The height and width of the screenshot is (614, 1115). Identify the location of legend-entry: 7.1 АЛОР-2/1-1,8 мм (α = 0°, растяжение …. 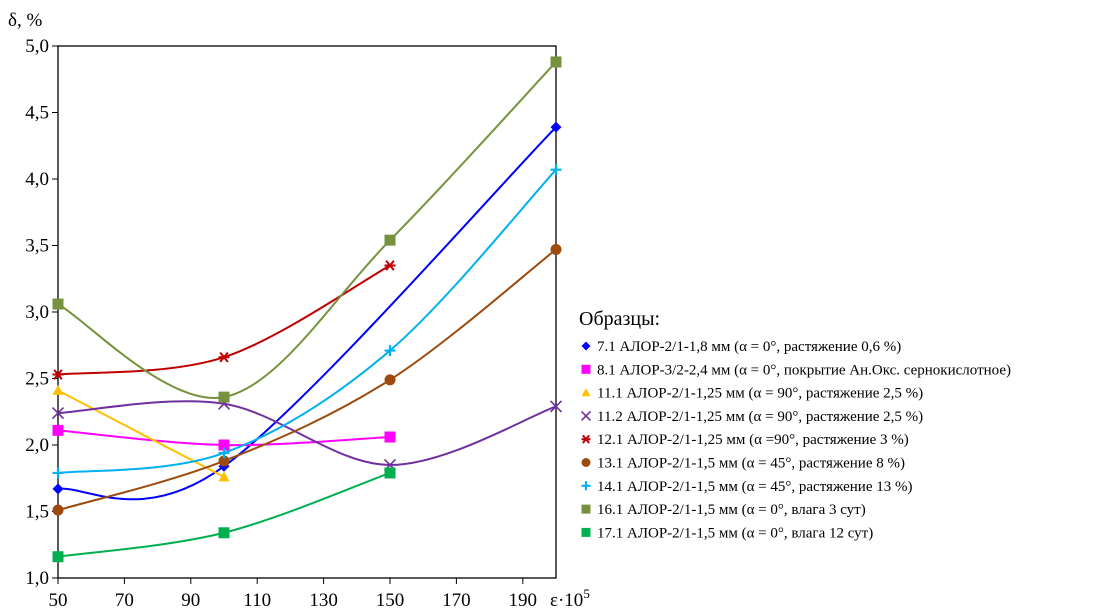
(749, 347).